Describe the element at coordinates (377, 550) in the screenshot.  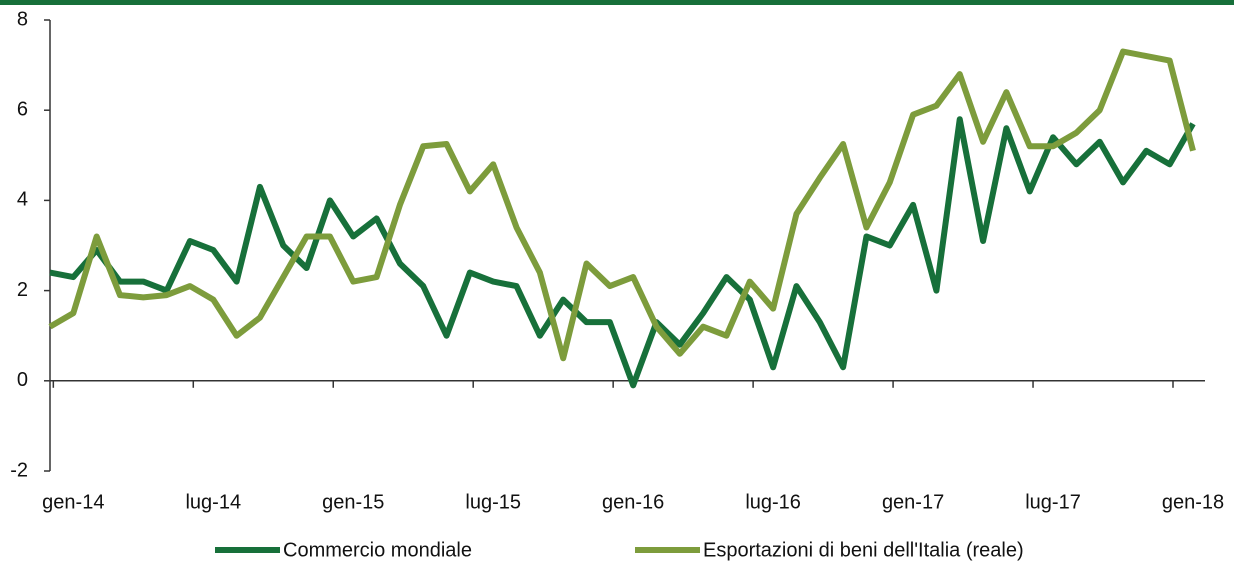
I see `legend-label: Commercio mondiale` at that location.